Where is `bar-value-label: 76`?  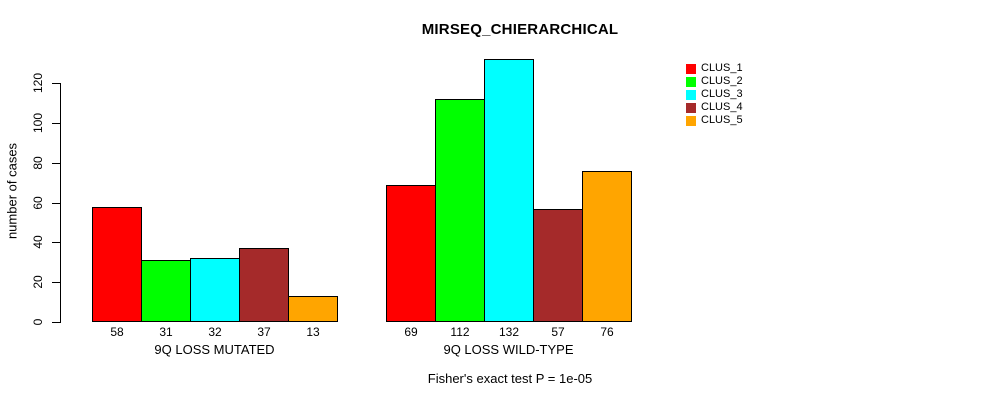 bar-value-label: 76 is located at coordinates (607, 332).